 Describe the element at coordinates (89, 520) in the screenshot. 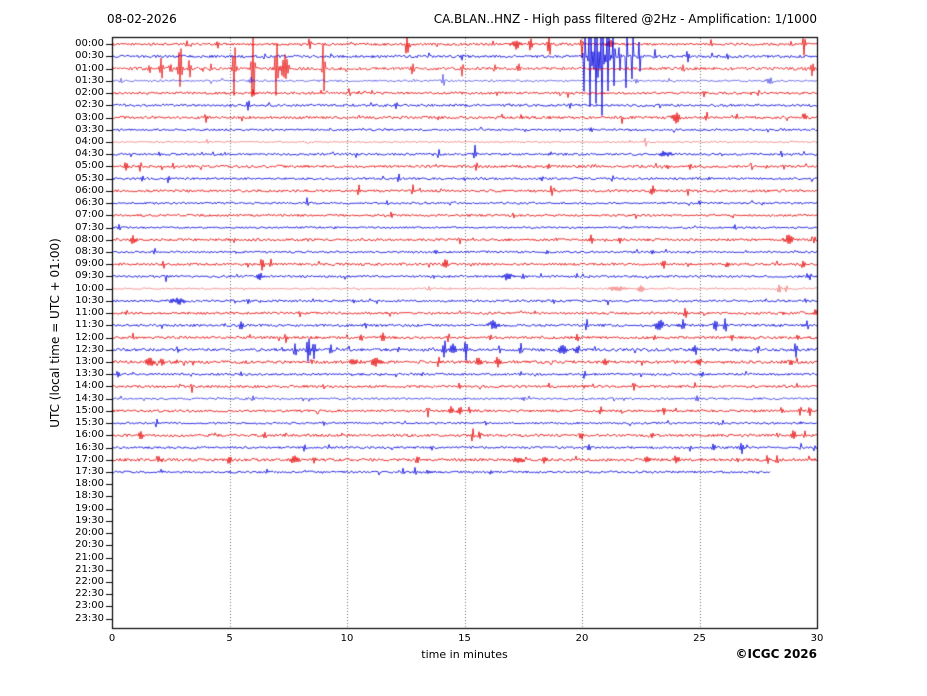

I see `y-tick-label: 19:30` at that location.